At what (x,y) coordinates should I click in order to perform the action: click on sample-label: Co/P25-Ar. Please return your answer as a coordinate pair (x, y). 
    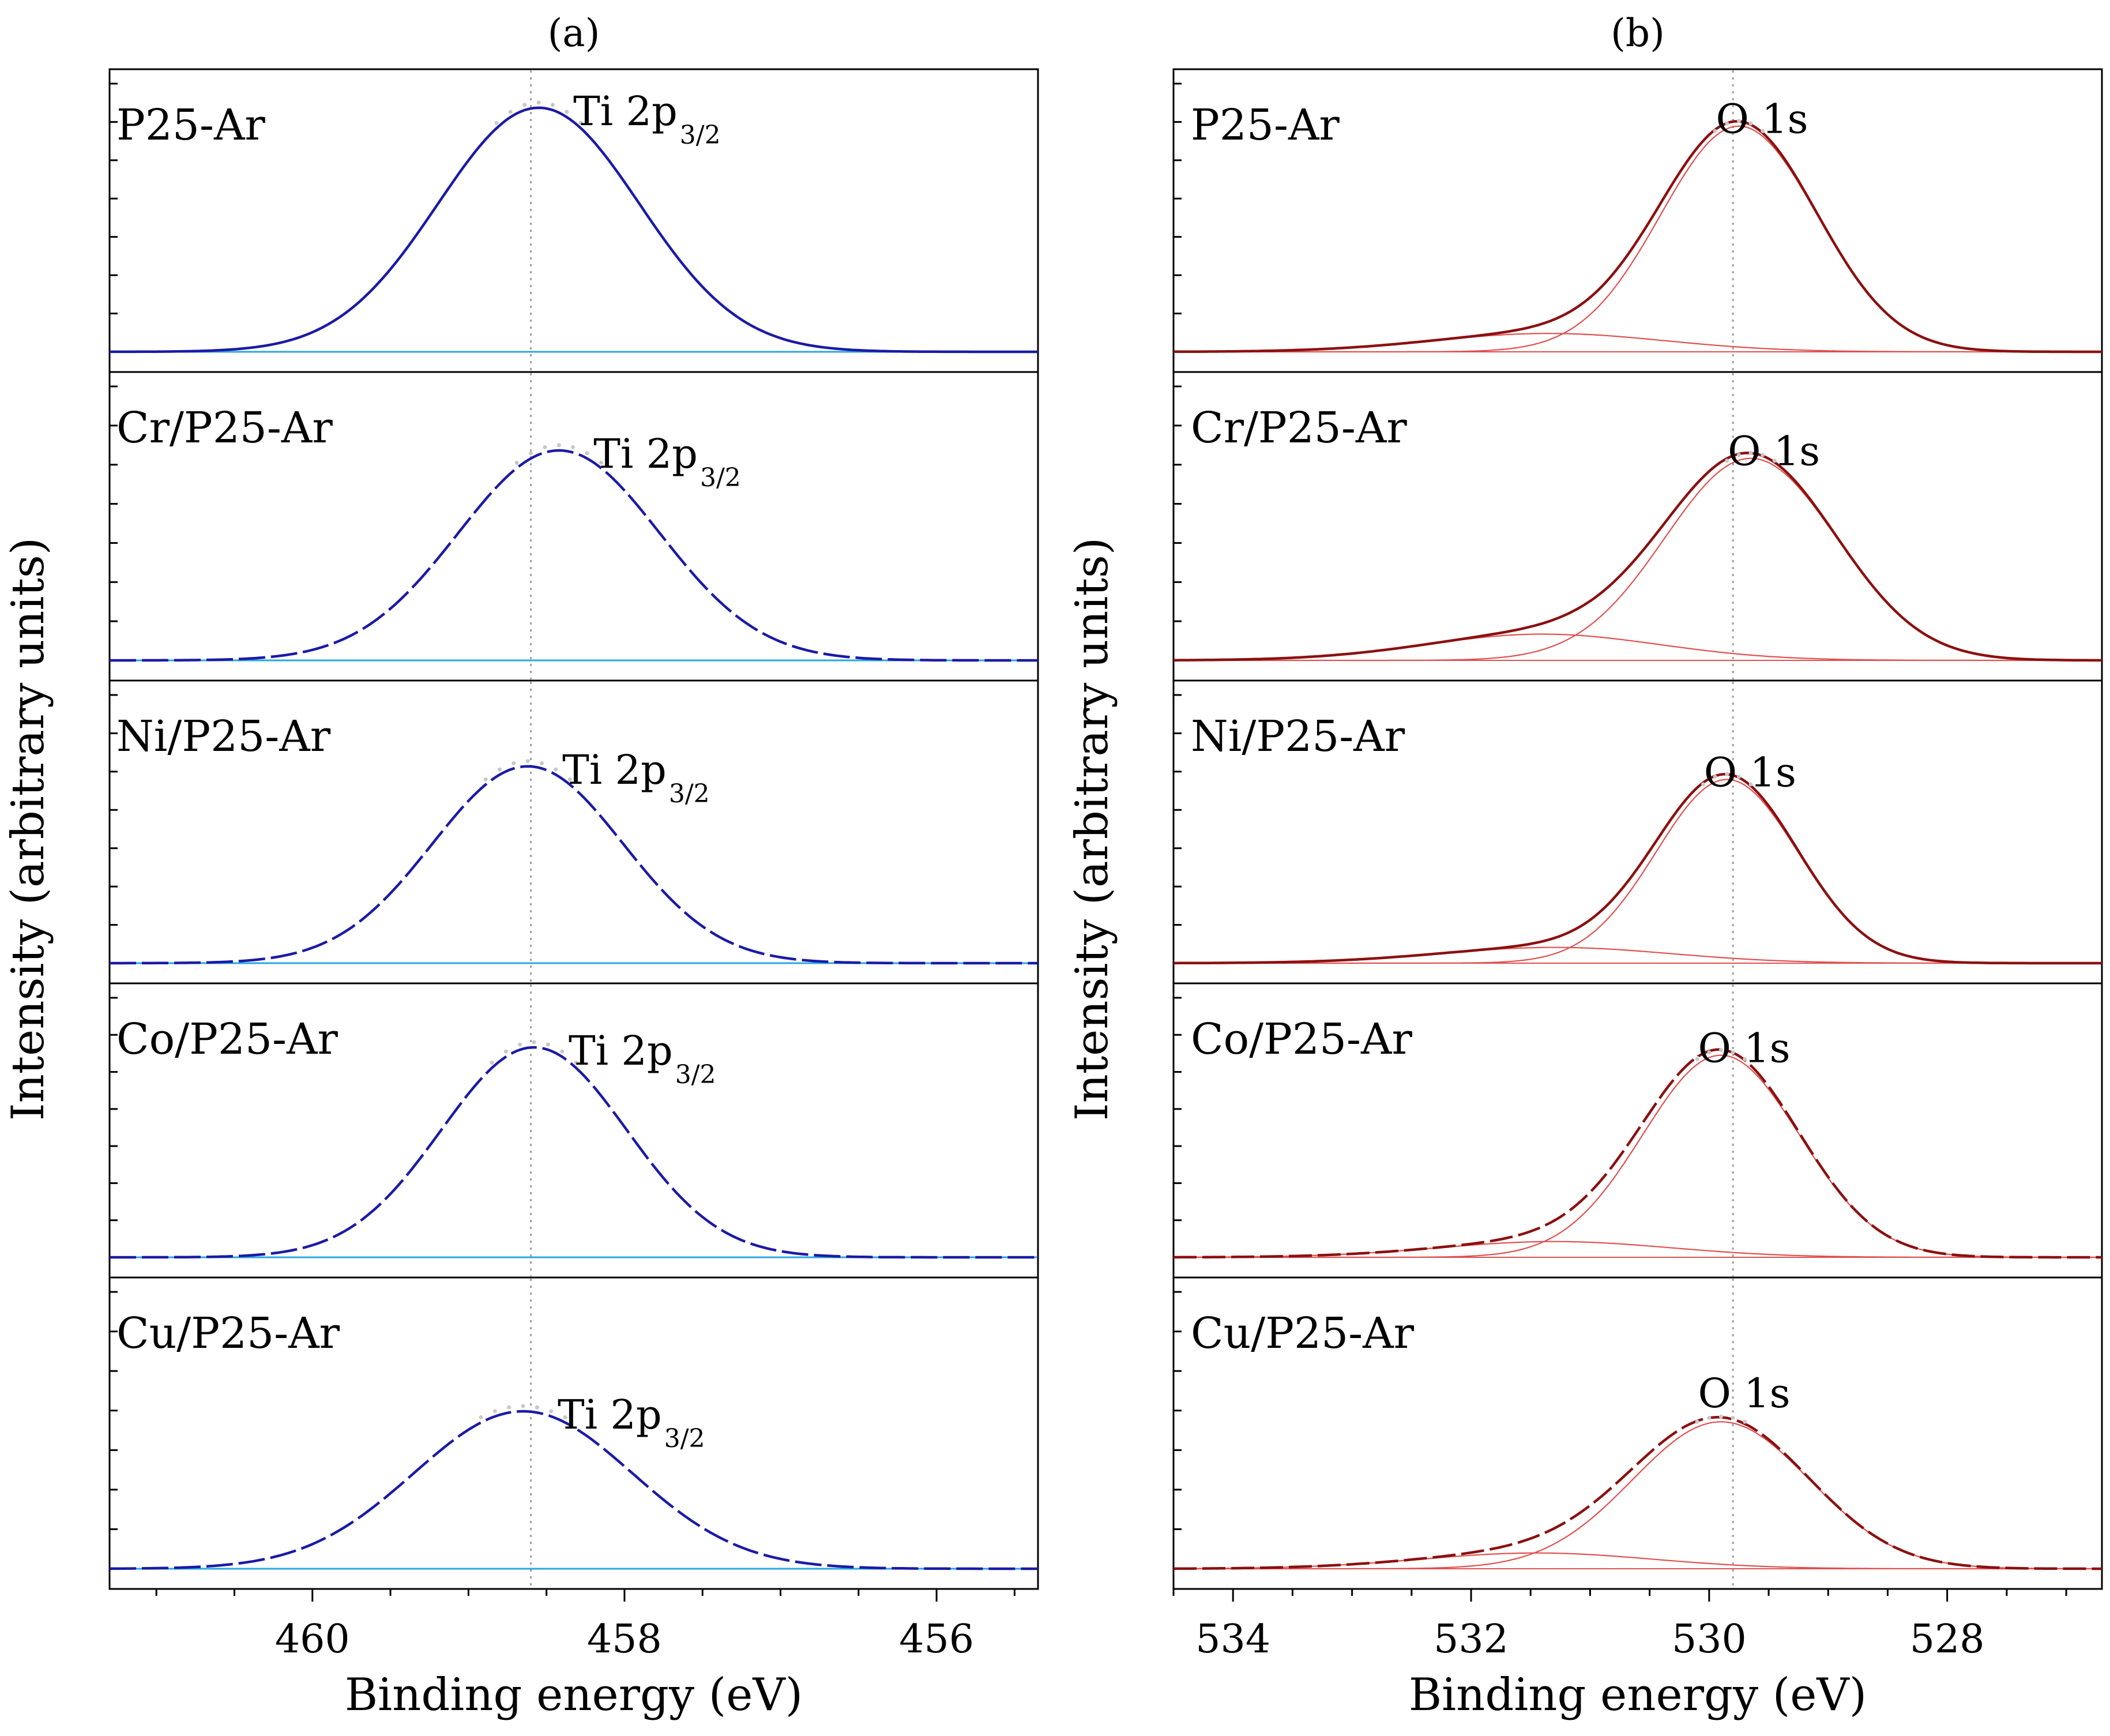
    Looking at the image, I should click on (227, 1039).